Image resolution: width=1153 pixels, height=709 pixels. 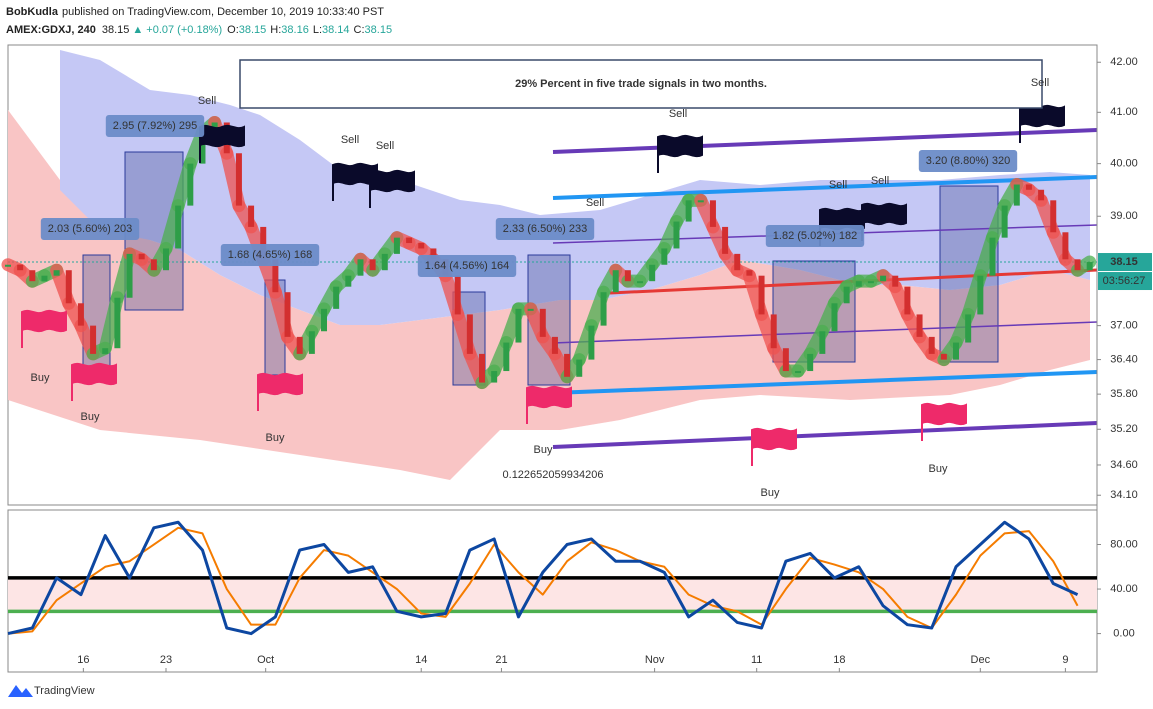 I want to click on price-tag-bg, so click(x=1125, y=262).